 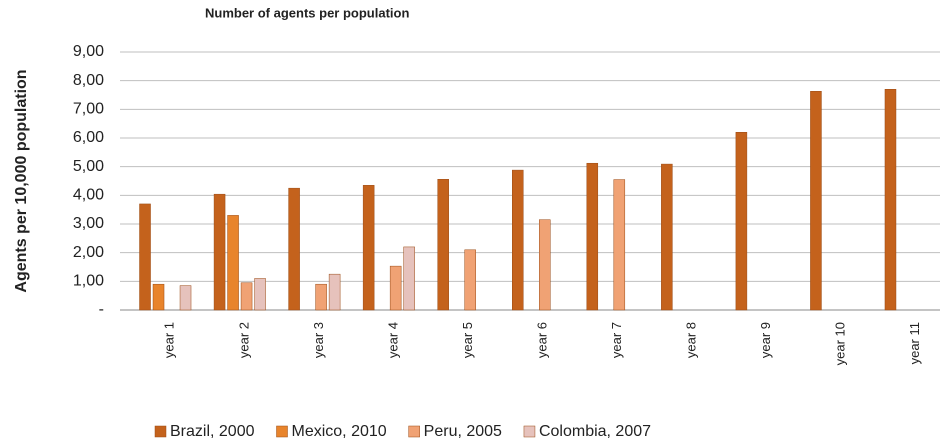 I want to click on chart-title: Number of agents per population, so click(x=307, y=12).